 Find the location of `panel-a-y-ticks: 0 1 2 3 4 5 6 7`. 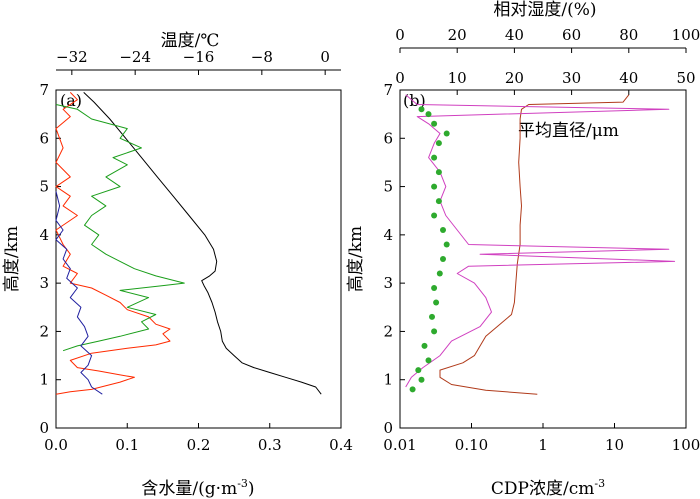

panel-a-y-ticks: 0 1 2 3 4 5 6 7 is located at coordinates (50, 259).